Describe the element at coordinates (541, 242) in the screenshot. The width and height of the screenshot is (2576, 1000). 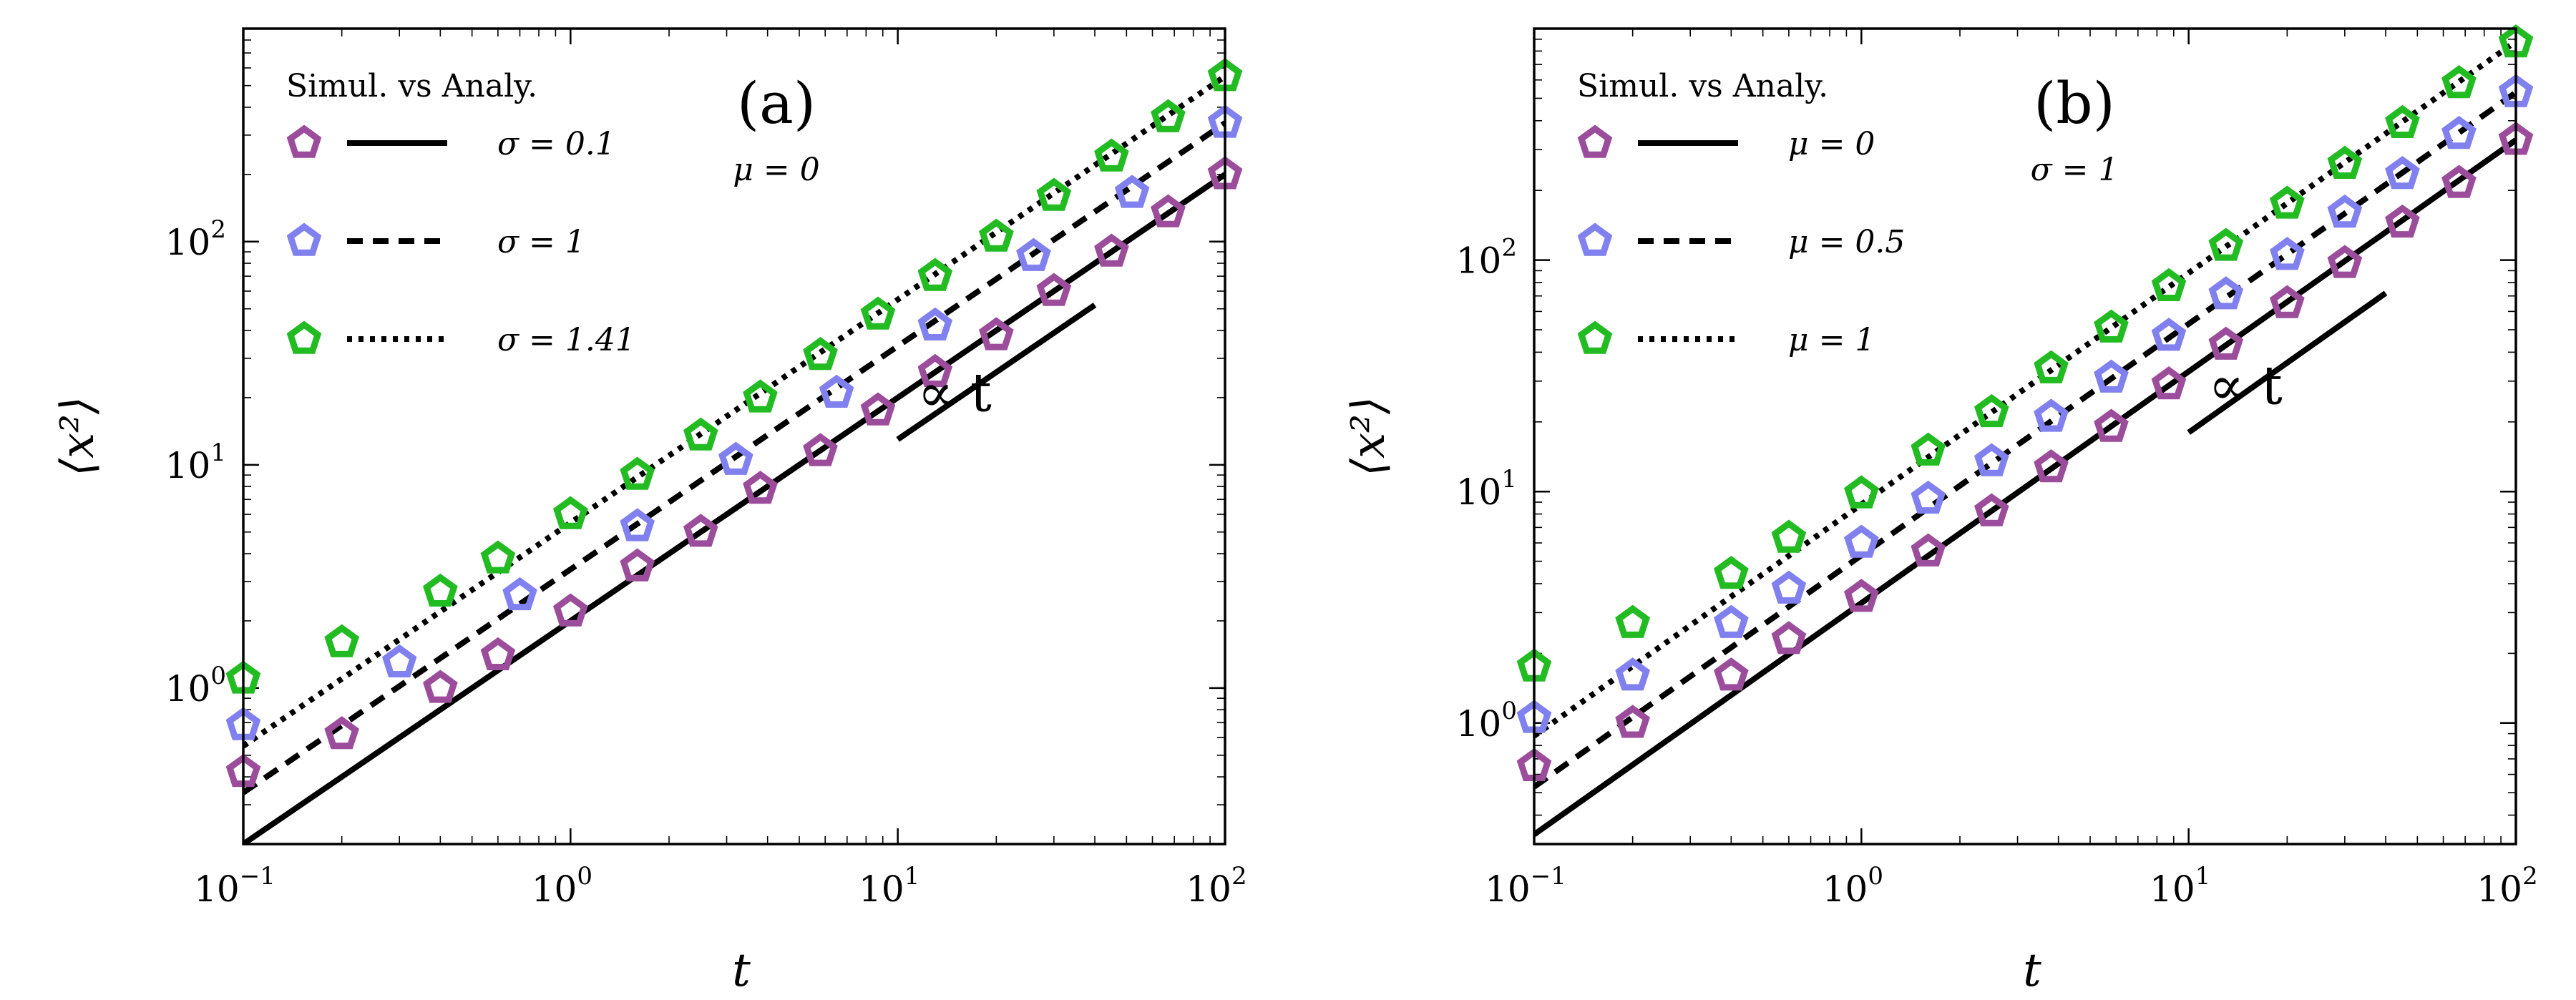
I see `legend-label: σ = 1` at that location.